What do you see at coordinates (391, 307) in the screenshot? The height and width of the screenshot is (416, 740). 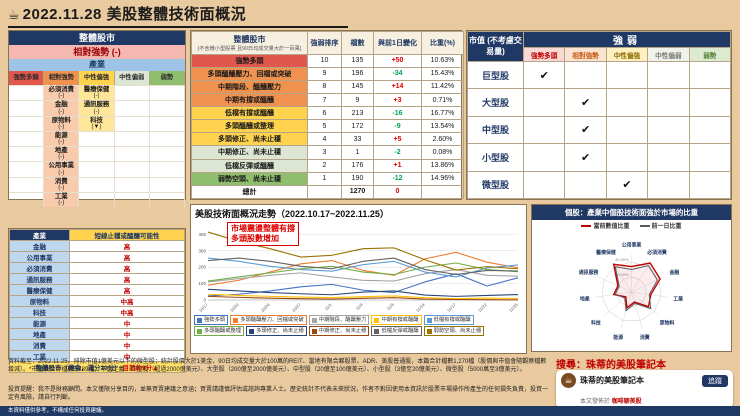 I see `svg-text: 11/9` at bounding box center [391, 307].